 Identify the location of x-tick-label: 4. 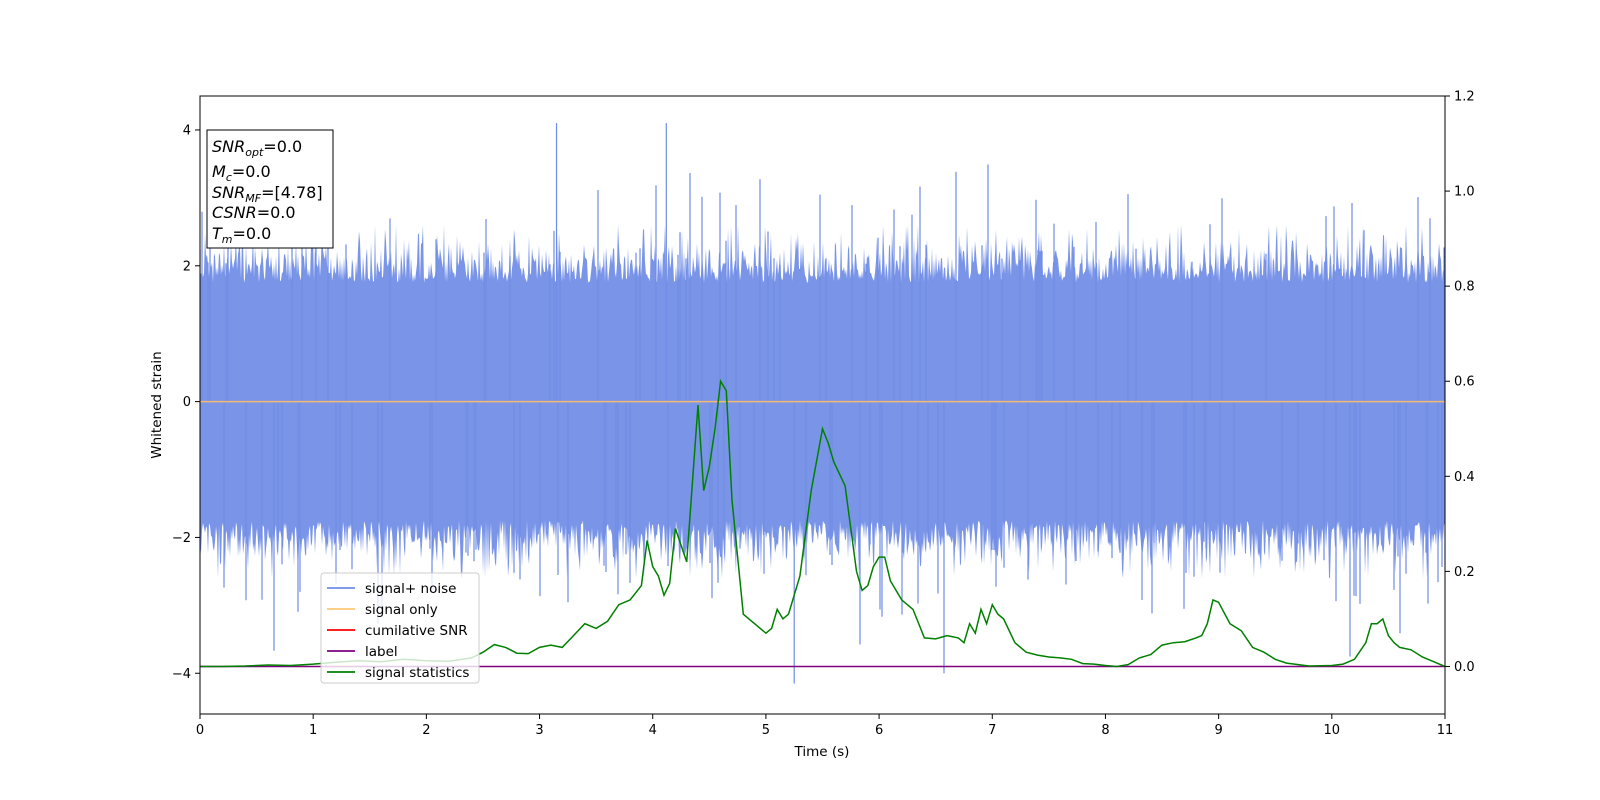
(653, 730).